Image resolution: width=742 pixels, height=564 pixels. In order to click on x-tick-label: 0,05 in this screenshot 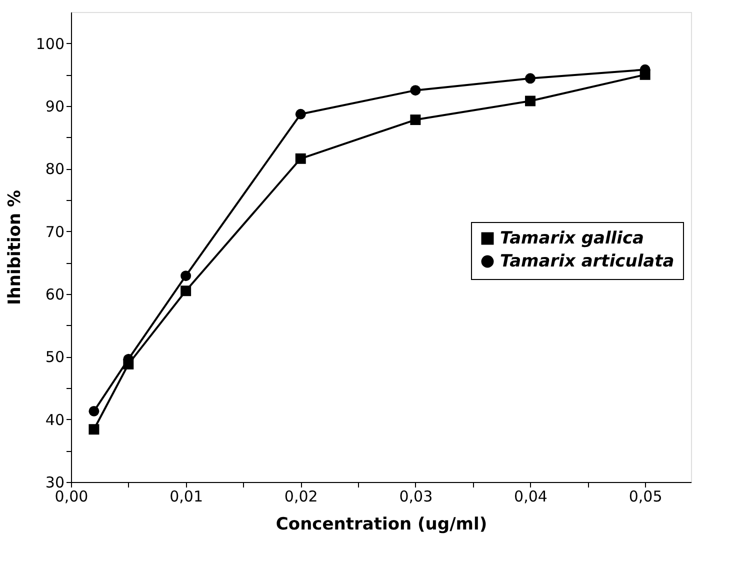, I will do `click(645, 497)`.